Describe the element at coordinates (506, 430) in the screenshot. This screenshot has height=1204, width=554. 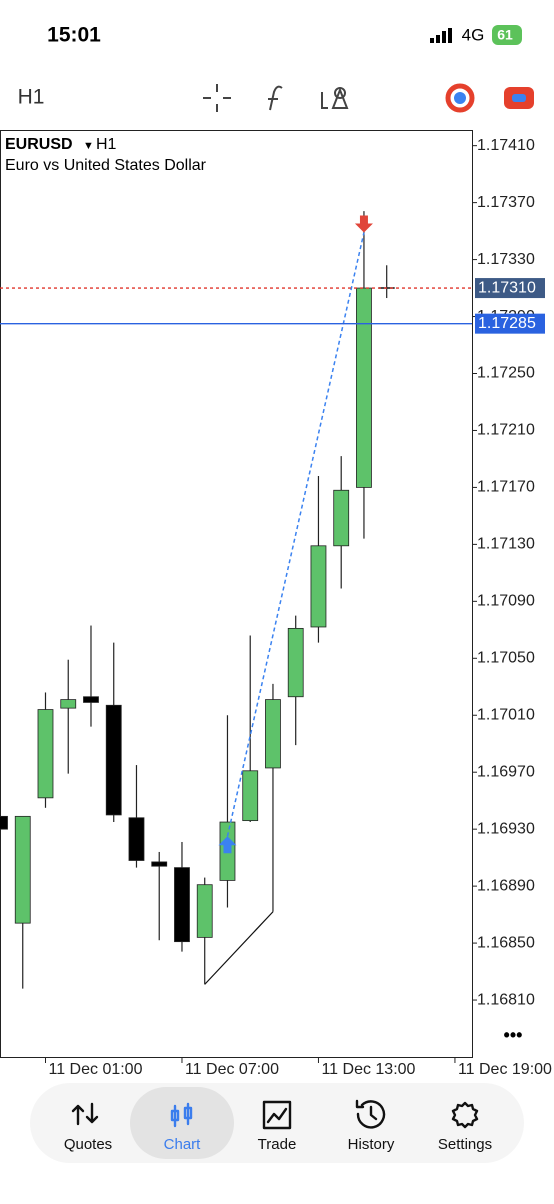
I see `y-tick-label: 1.17210` at that location.